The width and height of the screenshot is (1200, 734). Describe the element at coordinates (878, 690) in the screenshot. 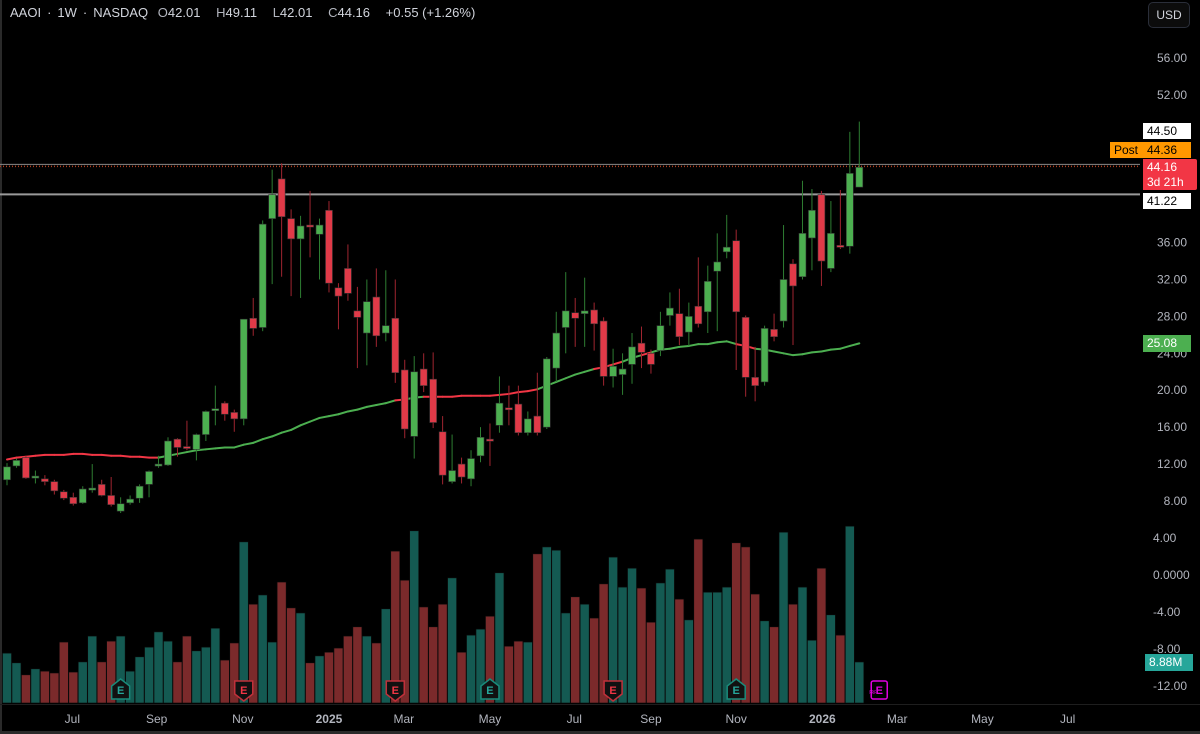

I see `earnings-marker: ≈E` at that location.